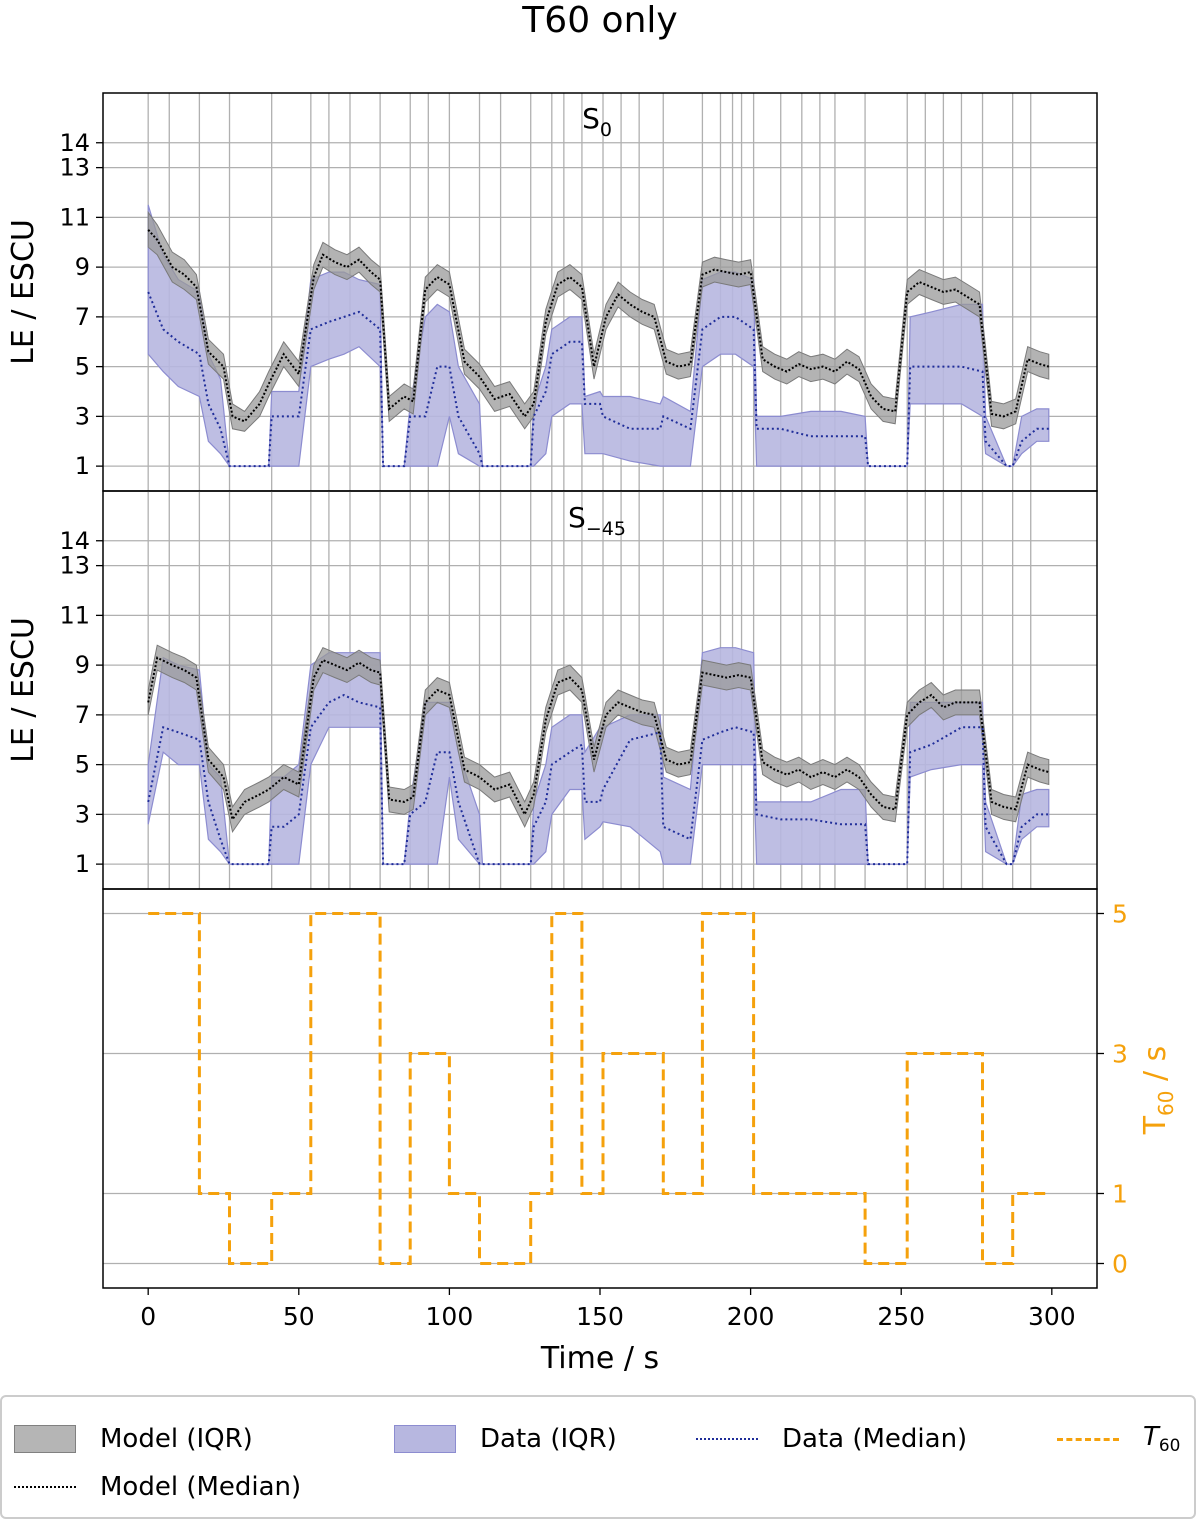 The image size is (1200, 1522). Describe the element at coordinates (599, 1358) in the screenshot. I see `x-axis-label: Time / s` at that location.